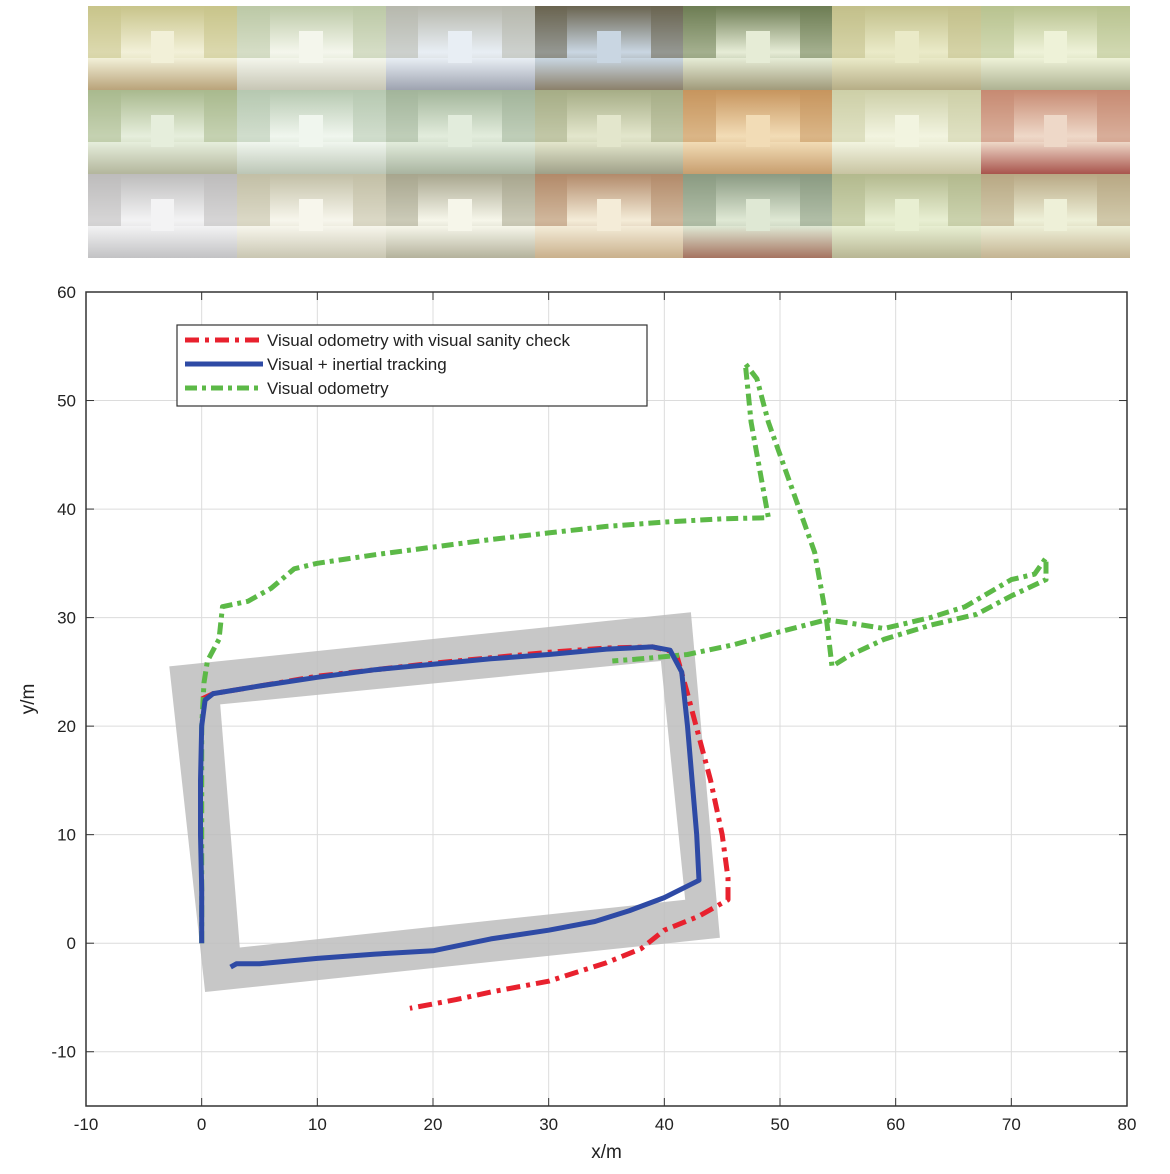 The image size is (1170, 1174). I want to click on y-tick-label: 0, so click(71, 943).